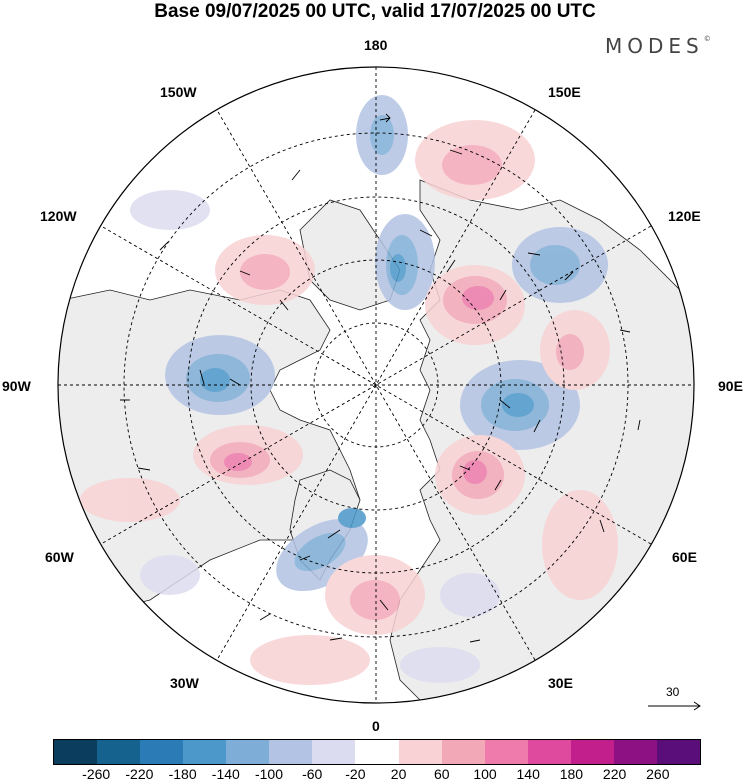 This screenshot has width=750, height=783. Describe the element at coordinates (312, 774) in the screenshot. I see `colorbar-tick-label: -60` at that location.